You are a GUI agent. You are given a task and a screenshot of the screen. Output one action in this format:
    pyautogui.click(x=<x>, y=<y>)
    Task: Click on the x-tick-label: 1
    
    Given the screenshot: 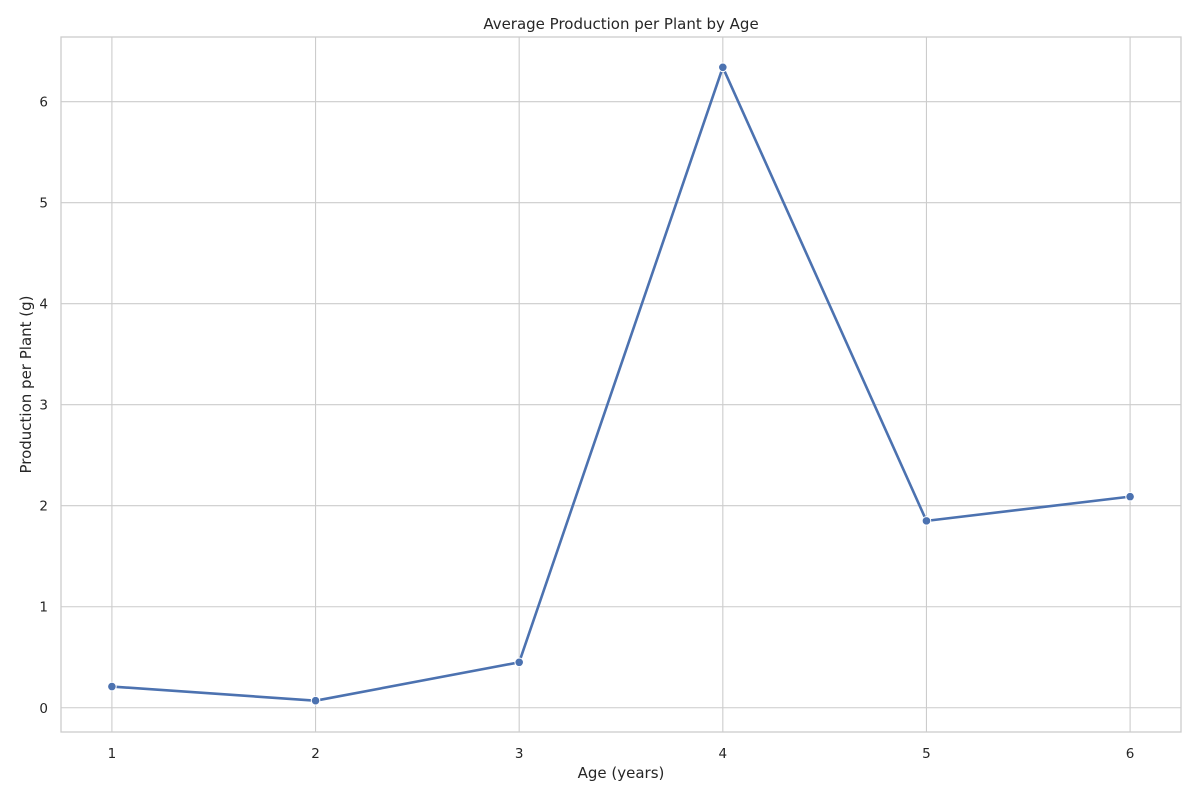 What is the action you would take?
    pyautogui.click(x=112, y=754)
    